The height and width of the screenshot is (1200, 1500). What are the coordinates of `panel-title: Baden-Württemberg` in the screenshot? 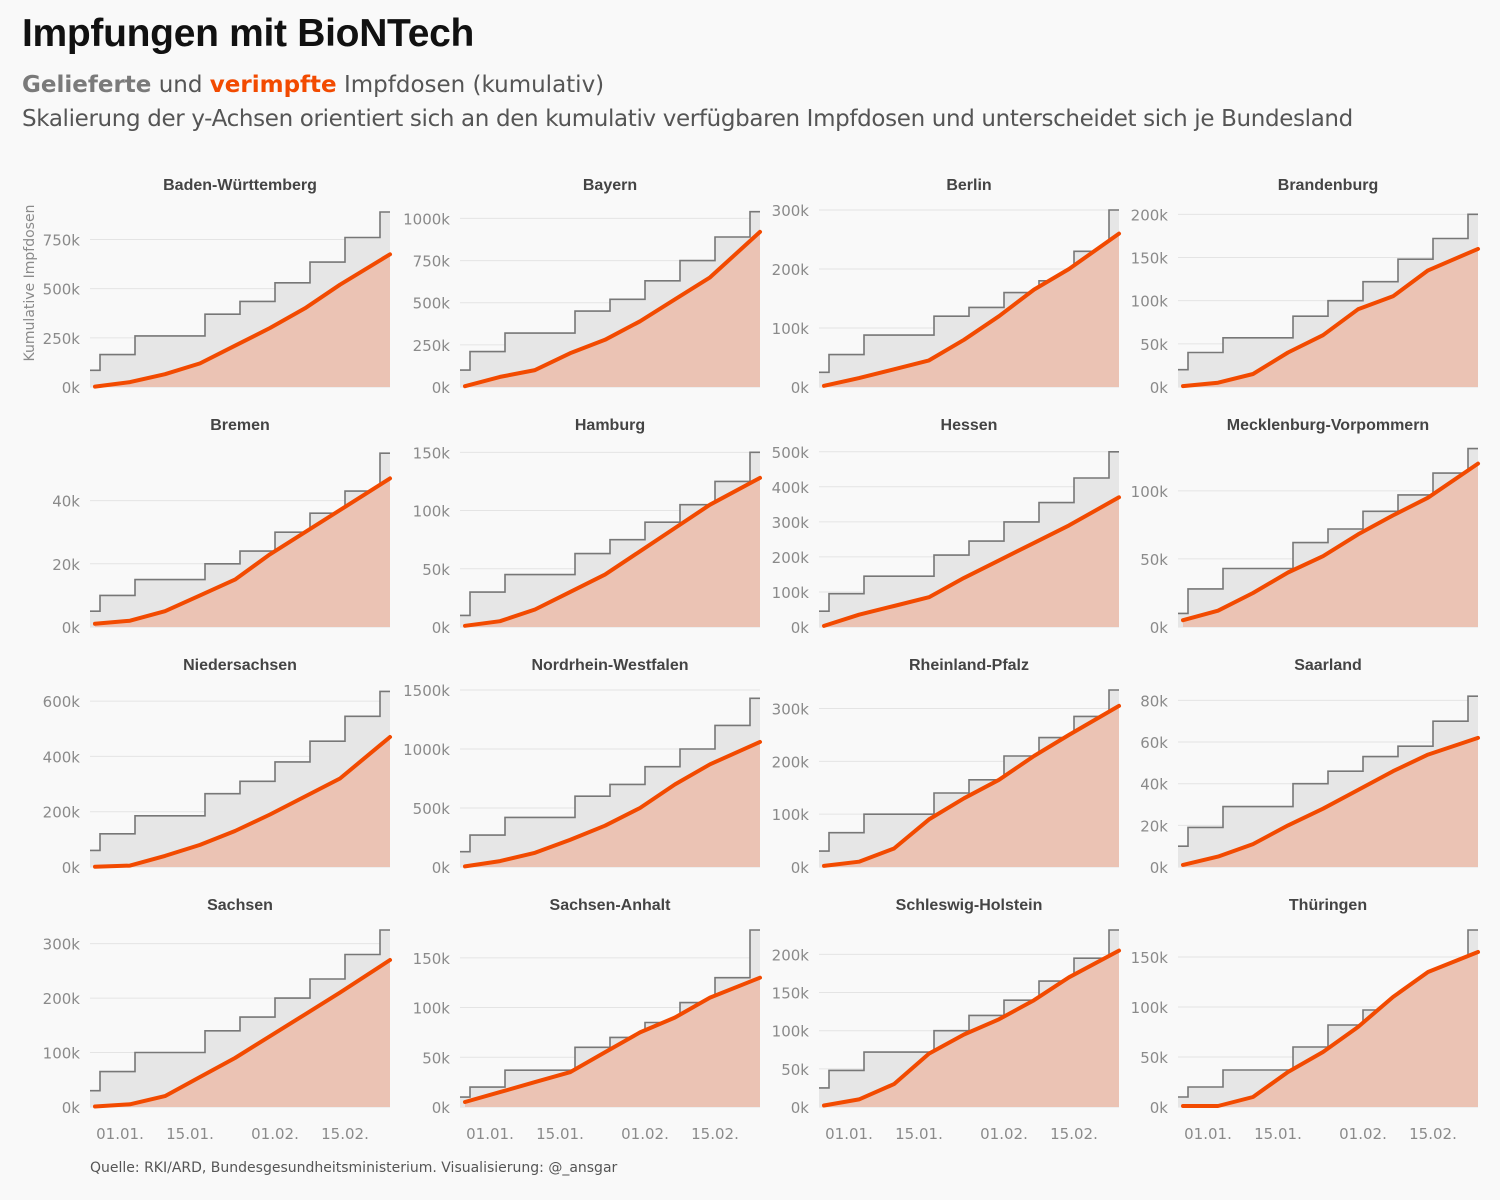 It's located at (240, 185).